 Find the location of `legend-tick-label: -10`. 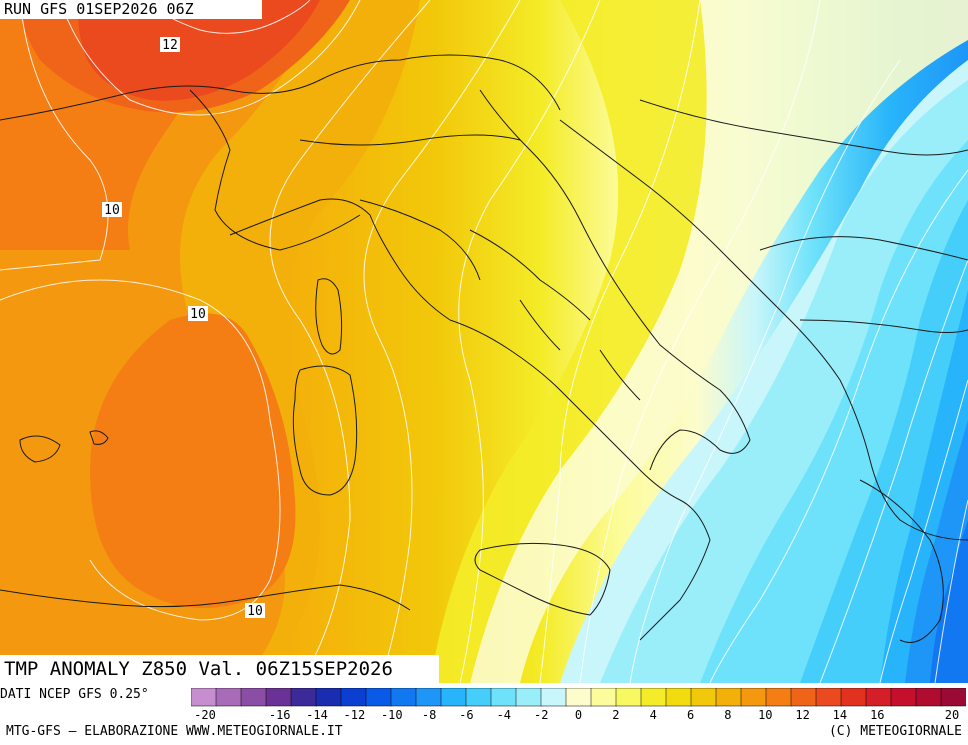

legend-tick-label: -10 is located at coordinates (392, 715).